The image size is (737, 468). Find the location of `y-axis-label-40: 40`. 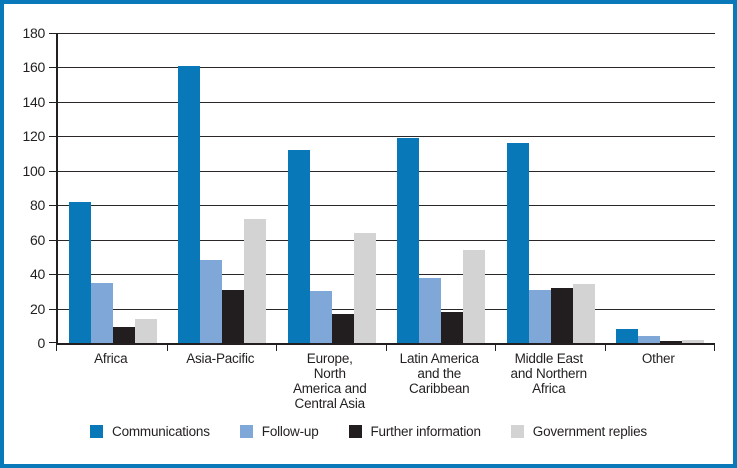

y-axis-label-40: 40 is located at coordinates (37, 274).